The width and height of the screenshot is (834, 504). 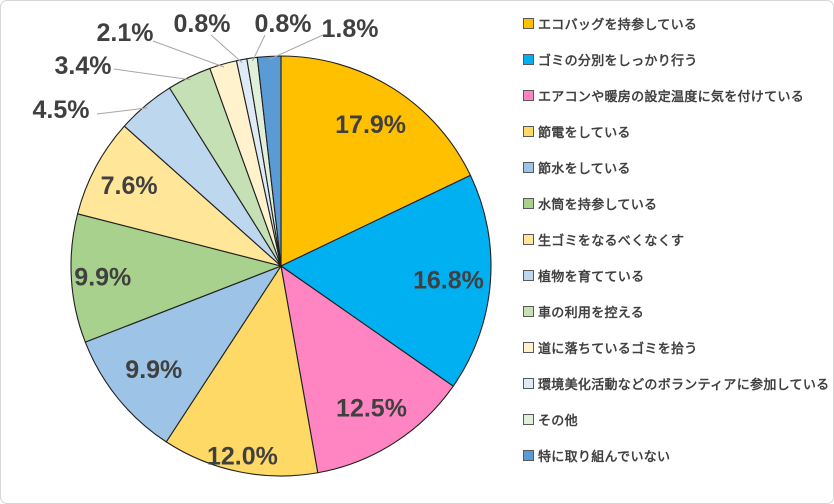 What do you see at coordinates (448, 281) in the screenshot?
I see `data-label: 16.8%` at bounding box center [448, 281].